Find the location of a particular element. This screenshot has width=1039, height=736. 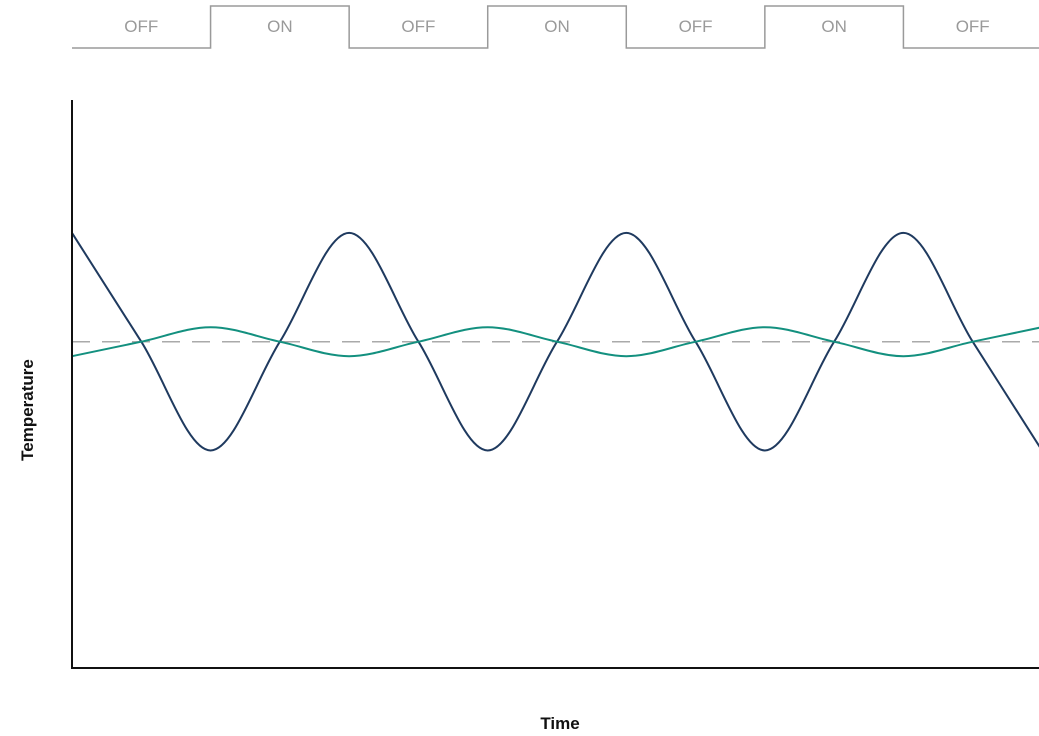

y-axis-title: Temperature is located at coordinates (27, 410).